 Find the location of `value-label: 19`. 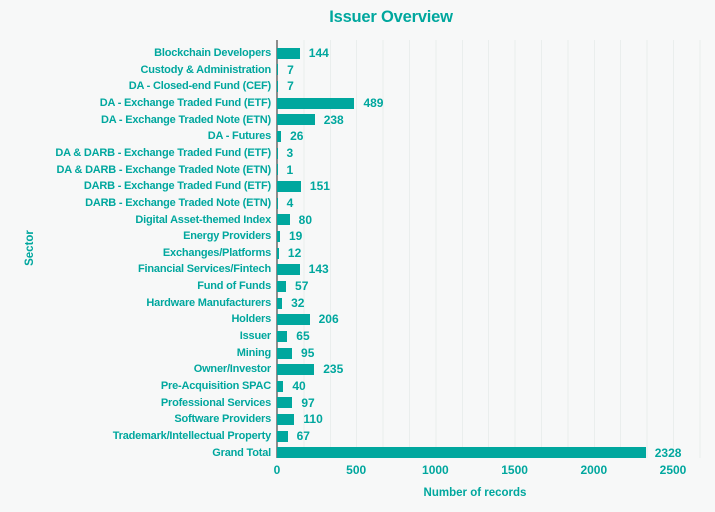

value-label: 19 is located at coordinates (296, 236).